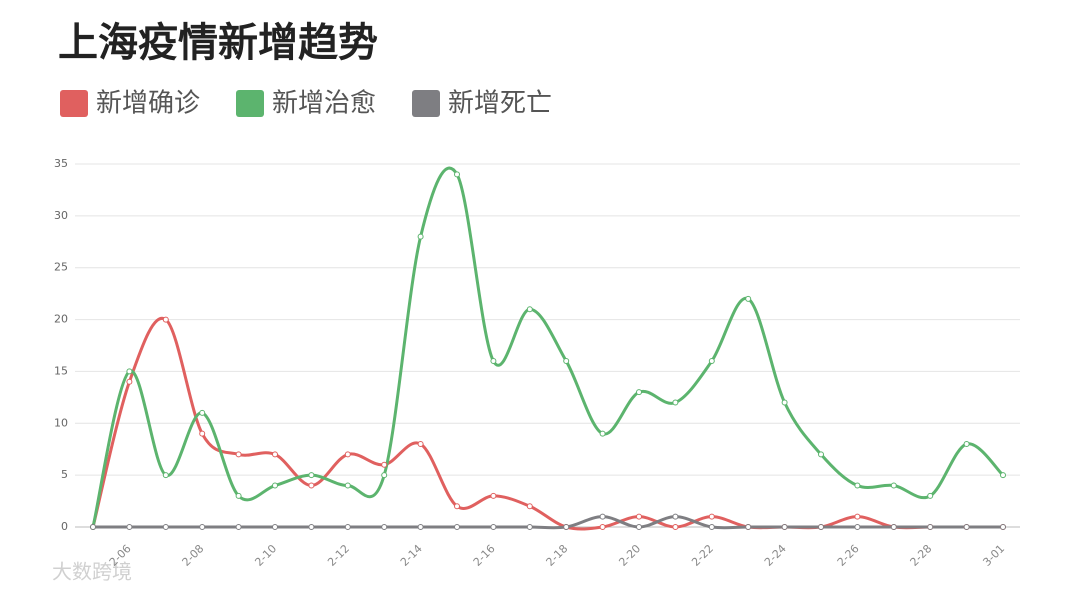 This screenshot has width=1080, height=598. What do you see at coordinates (848, 555) in the screenshot?
I see `x-tick-label: 2-26` at bounding box center [848, 555].